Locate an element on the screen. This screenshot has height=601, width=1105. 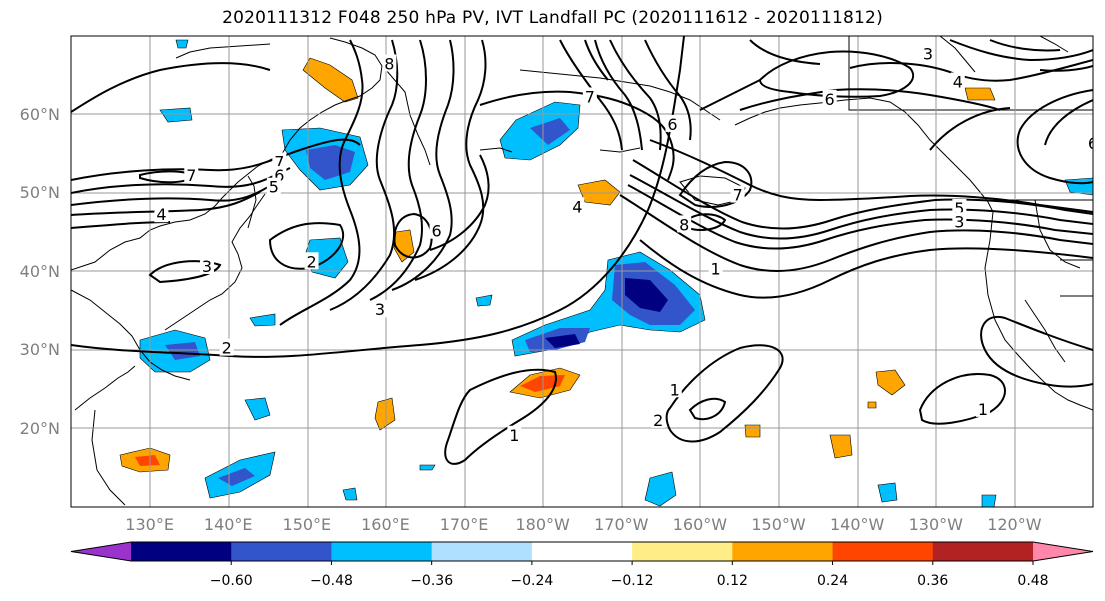
colorbar-tick-label: 0.24 is located at coordinates (832, 581).